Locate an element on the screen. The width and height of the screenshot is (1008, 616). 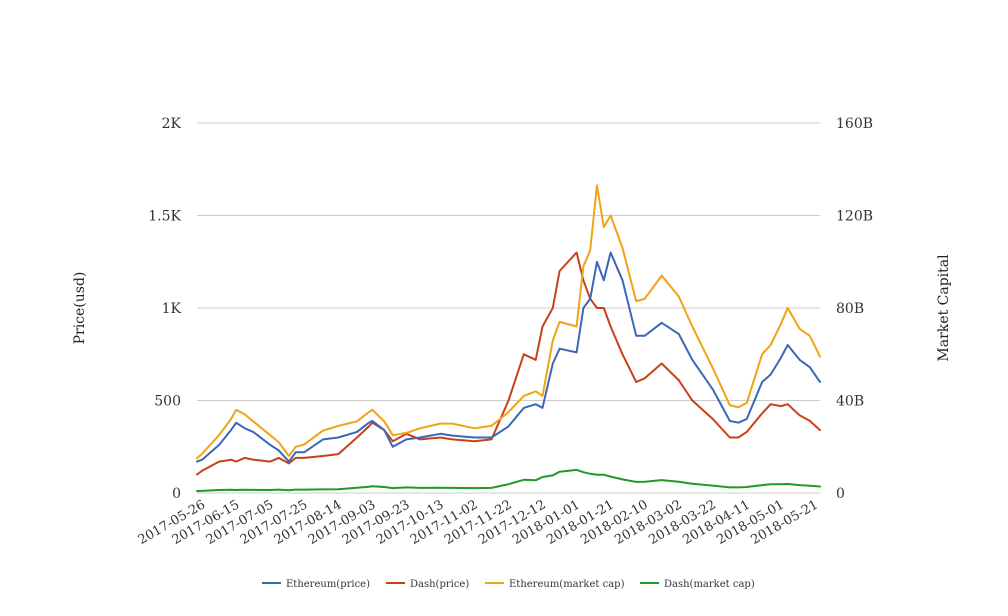
y-right-tick-label: 120B is located at coordinates (854, 217).